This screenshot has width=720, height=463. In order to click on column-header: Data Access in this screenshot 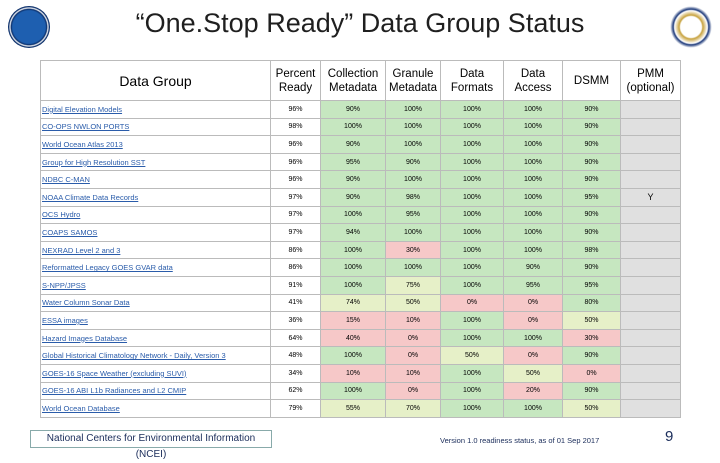, I will do `click(533, 80)`.